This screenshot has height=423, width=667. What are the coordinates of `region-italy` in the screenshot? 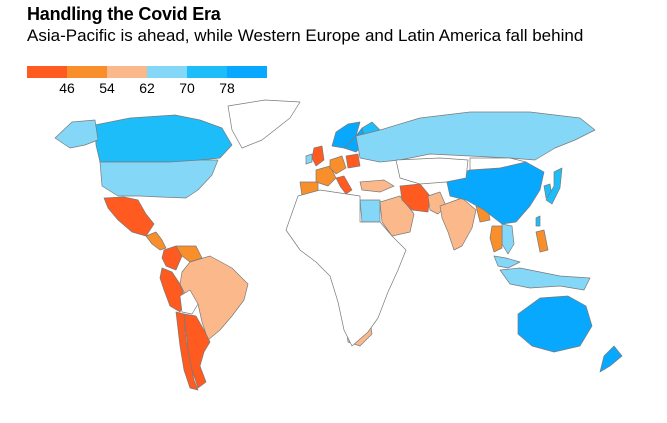 It's located at (344, 185).